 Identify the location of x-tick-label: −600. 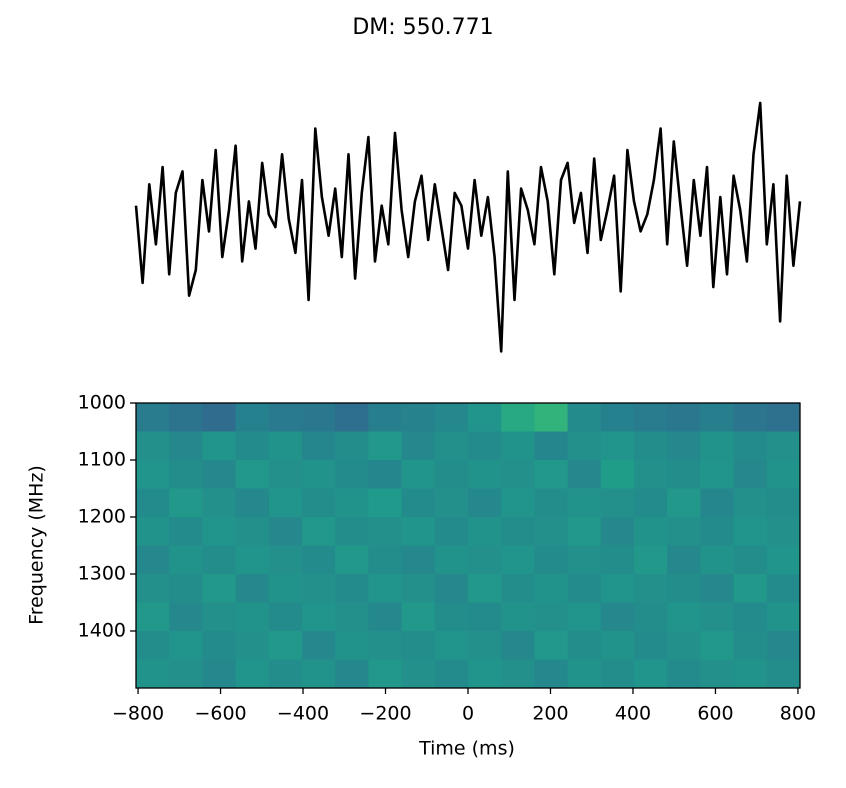
(220, 714).